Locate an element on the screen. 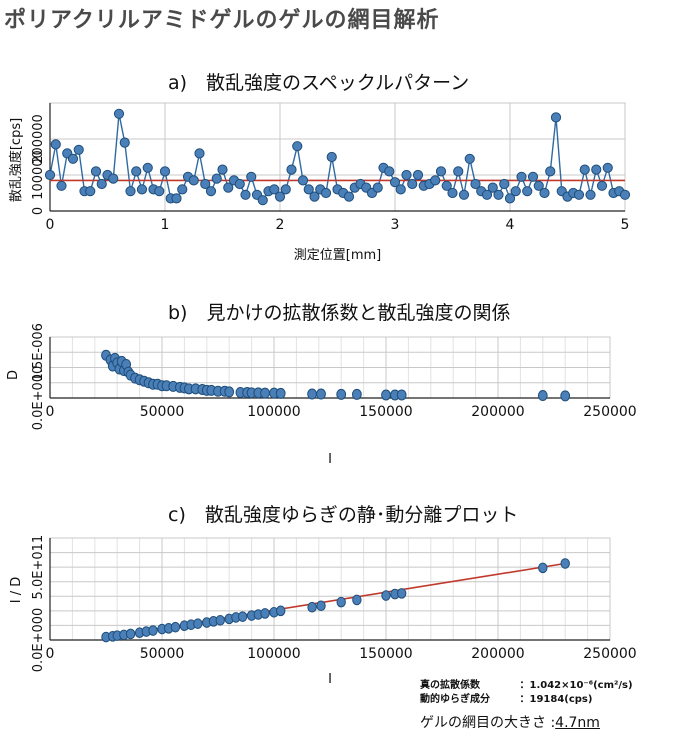 This screenshot has width=691, height=741. chart-c-title: c) 散乱強度ゆらぎの静･動分離プロット is located at coordinates (343, 515).